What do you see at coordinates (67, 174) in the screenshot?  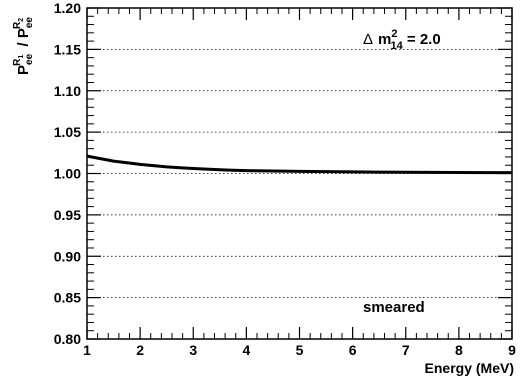 I see `y-tick-label: 1.00` at bounding box center [67, 174].